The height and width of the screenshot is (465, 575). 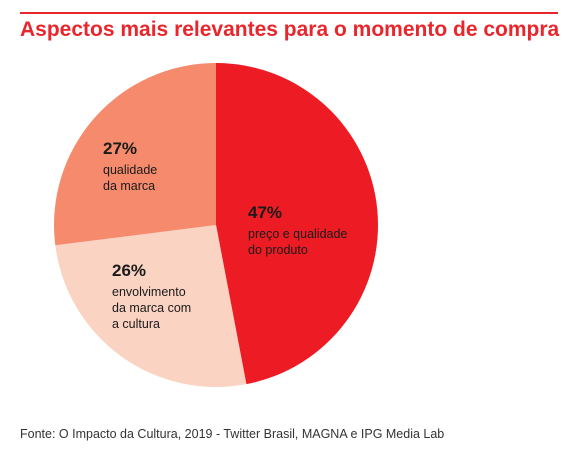 I want to click on slice-category-label-1-line-0: envolvimento, so click(x=149, y=292).